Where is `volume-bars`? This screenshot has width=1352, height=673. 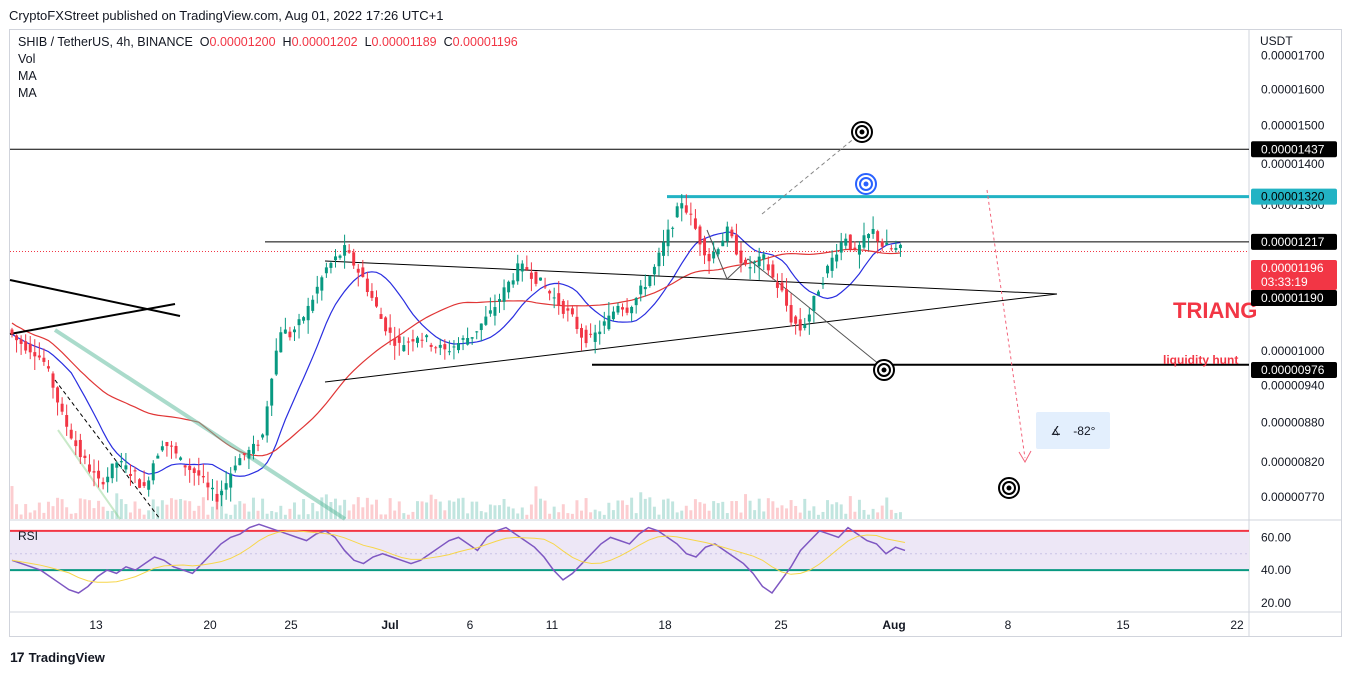
volume-bars is located at coordinates (456, 502).